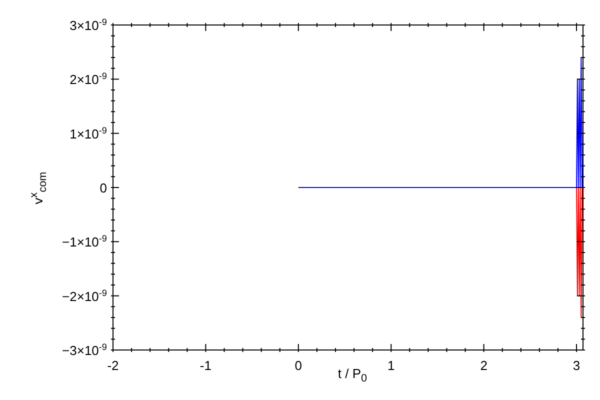  Describe the element at coordinates (84, 350) in the screenshot. I see `y-tick-label: −3×10$^{-9}$` at that location.